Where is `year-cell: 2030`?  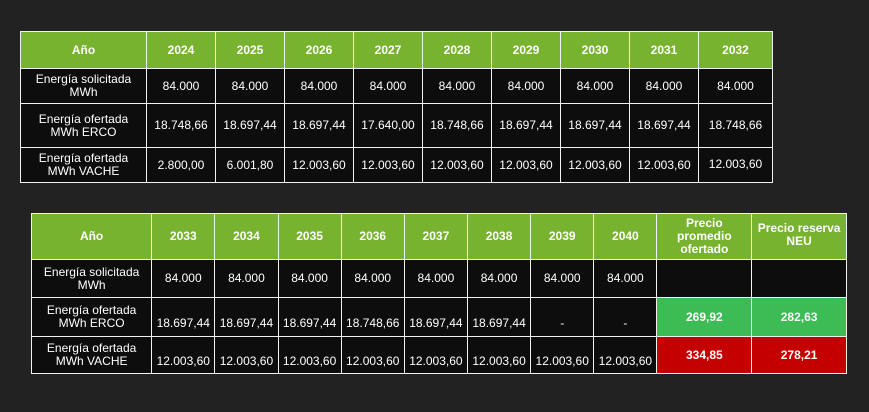
year-cell: 2030 is located at coordinates (595, 50).